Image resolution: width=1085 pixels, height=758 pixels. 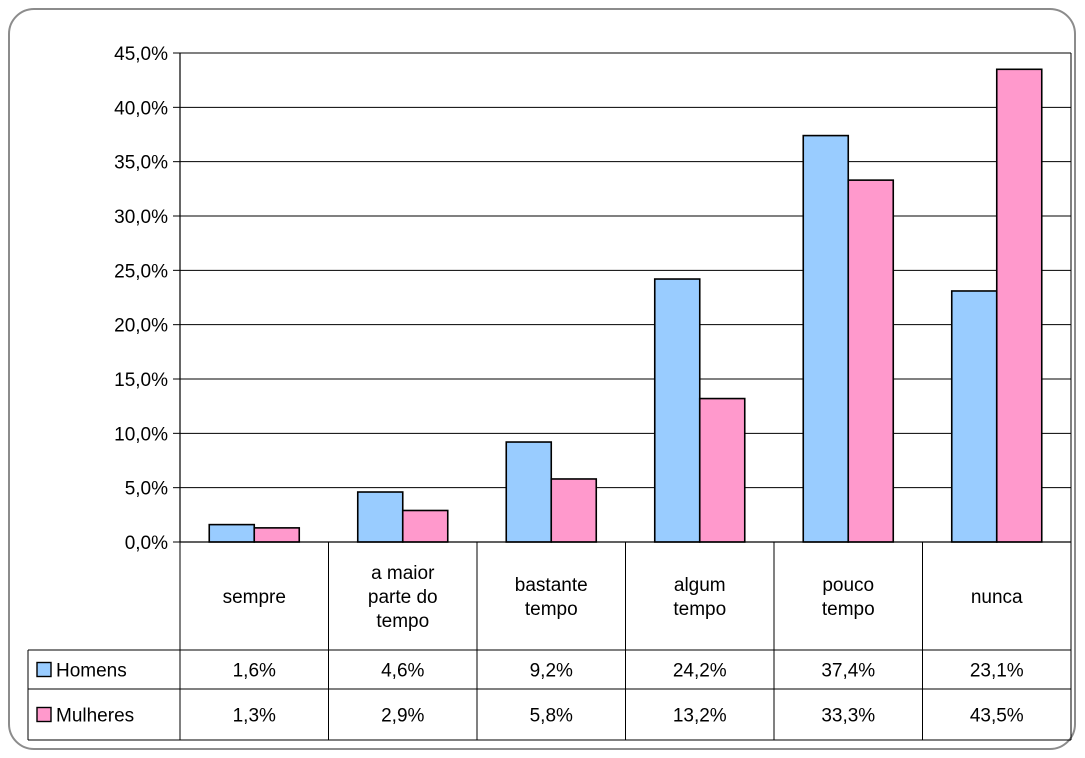 What do you see at coordinates (44, 669) in the screenshot?
I see `legend-swatch-homens` at bounding box center [44, 669].